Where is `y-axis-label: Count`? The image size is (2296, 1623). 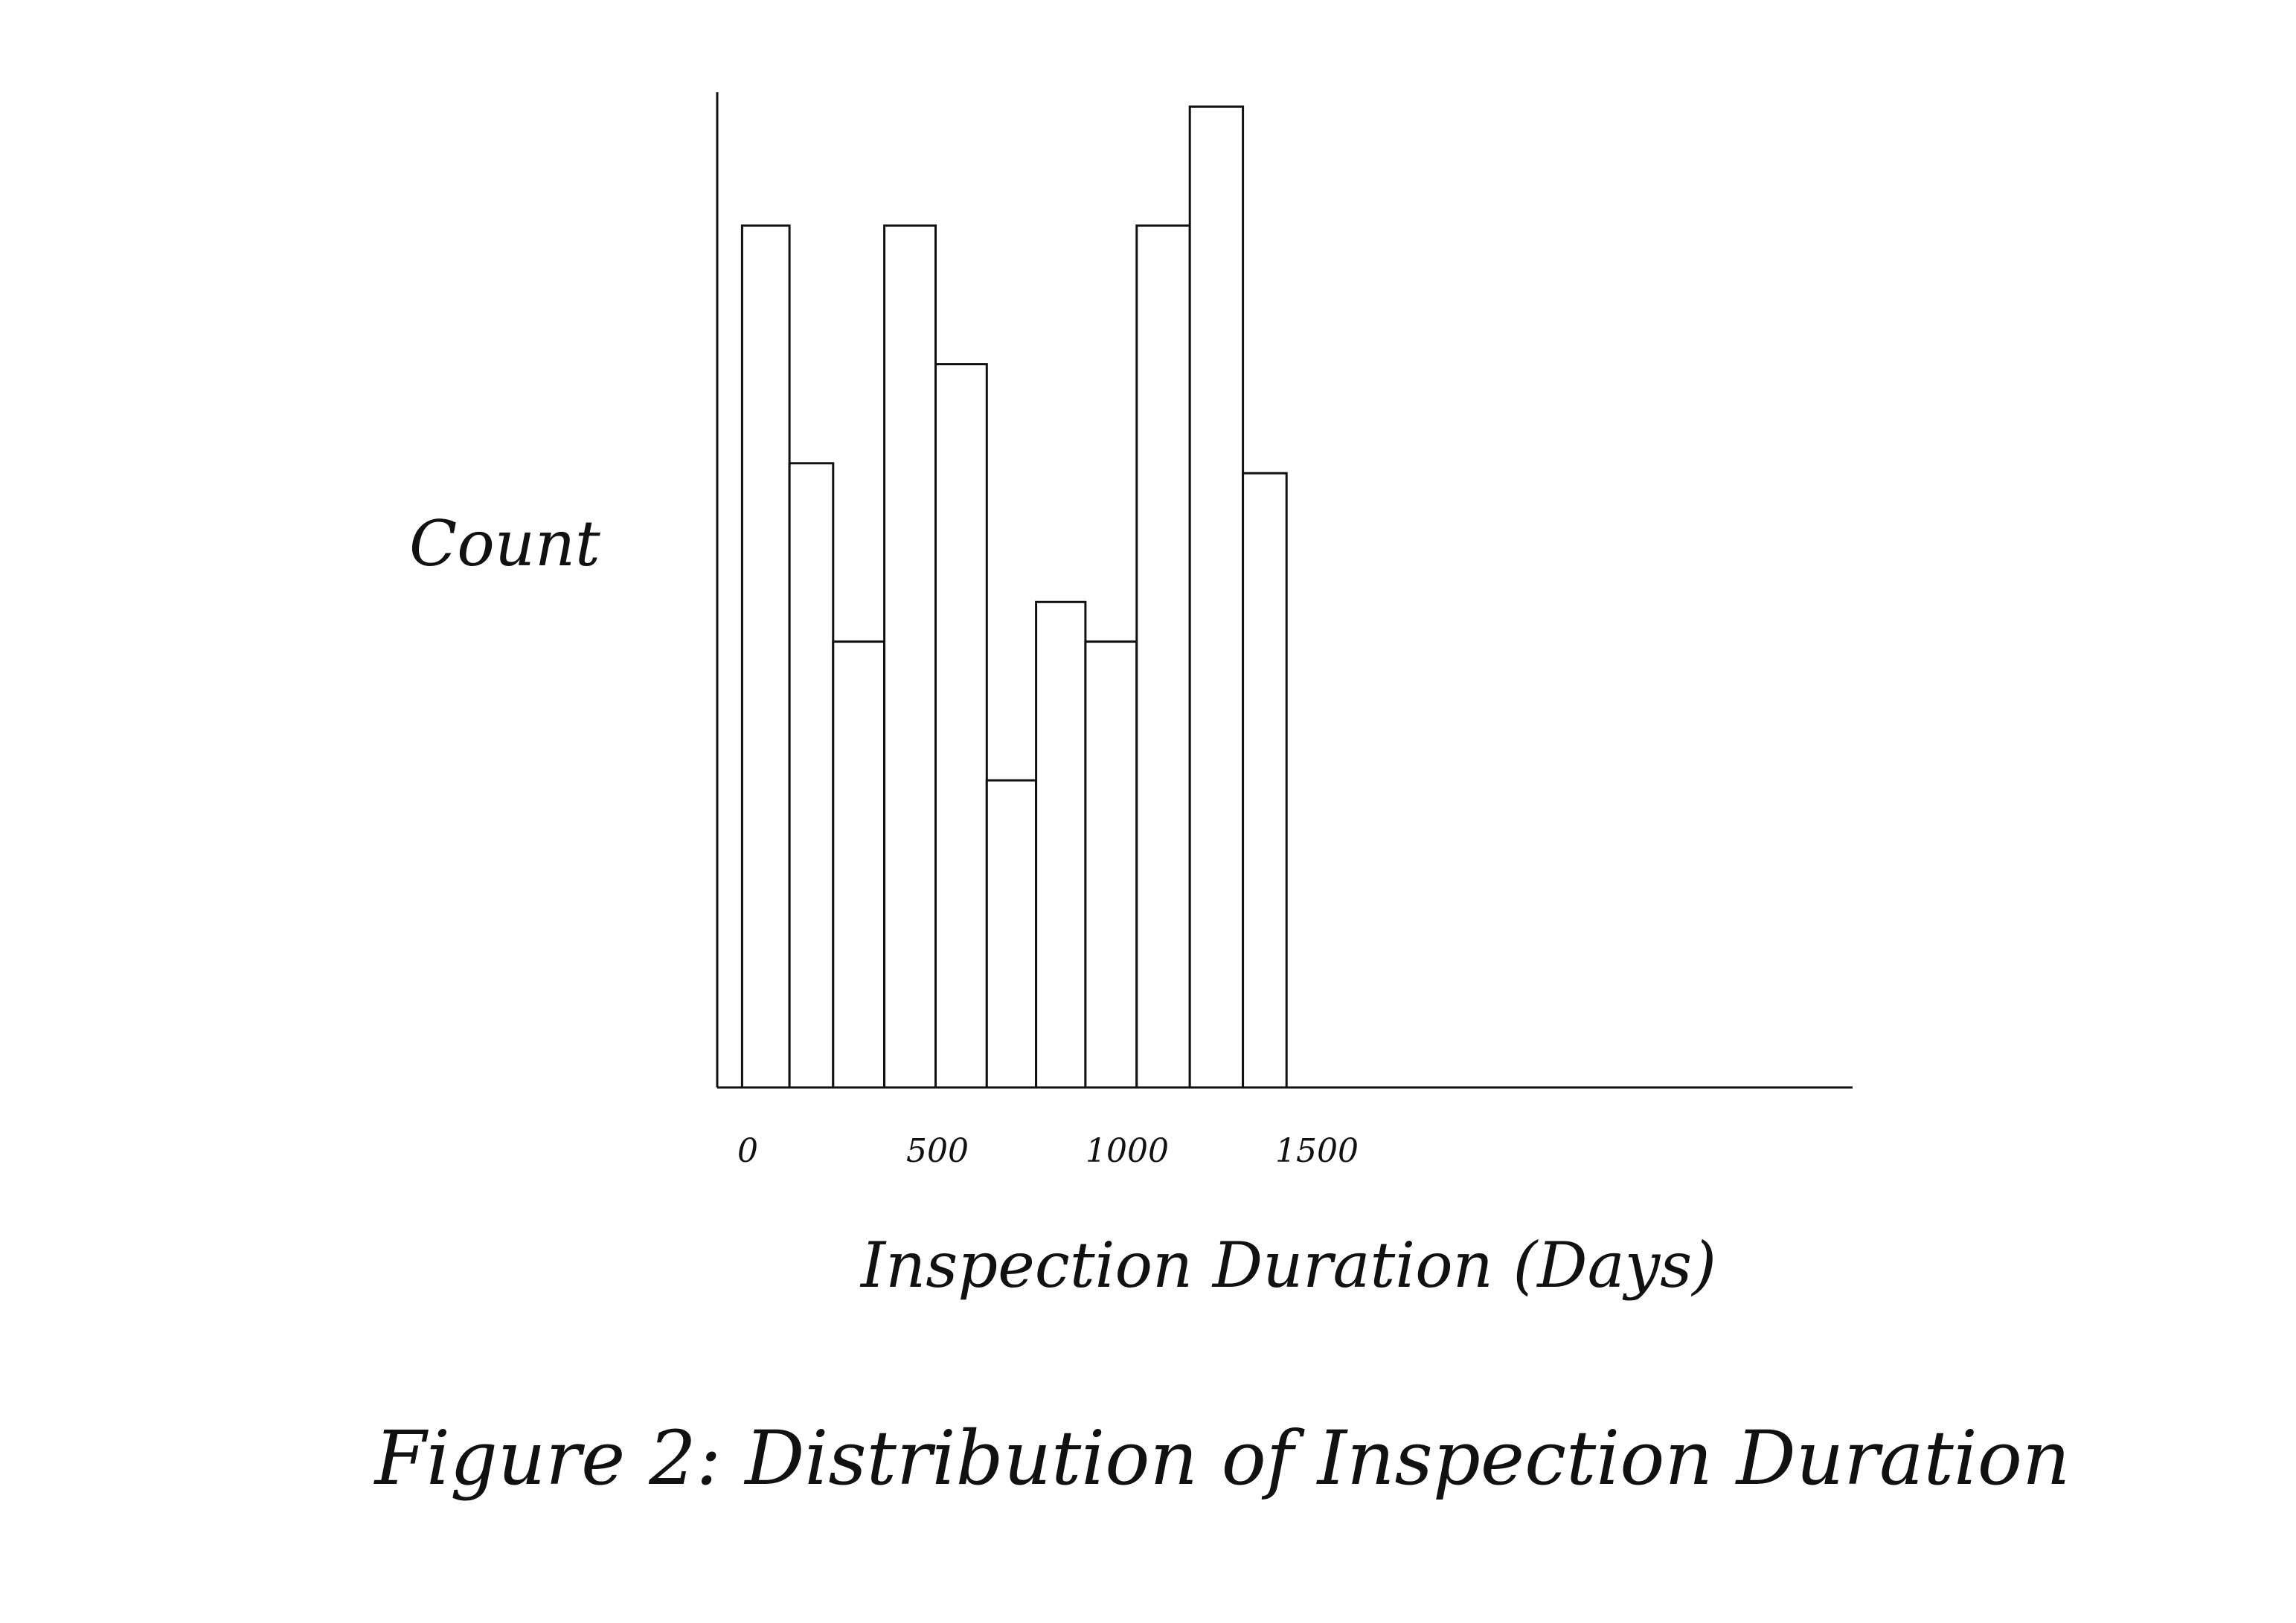
y-axis-label: Count is located at coordinates (504, 543).